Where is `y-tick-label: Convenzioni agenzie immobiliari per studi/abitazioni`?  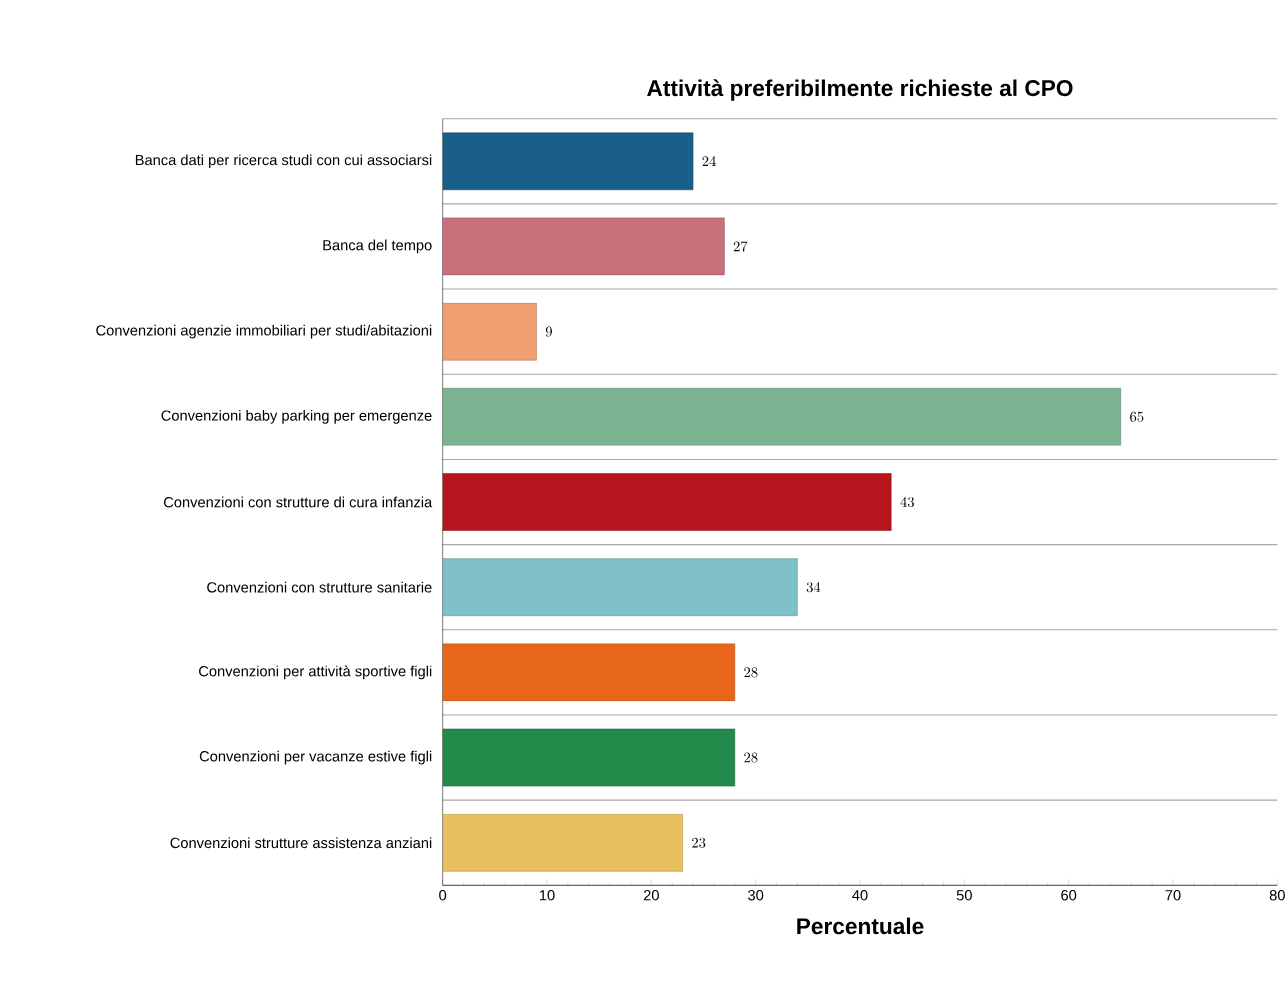 y-tick-label: Convenzioni agenzie immobiliari per studi/abitazioni is located at coordinates (264, 331).